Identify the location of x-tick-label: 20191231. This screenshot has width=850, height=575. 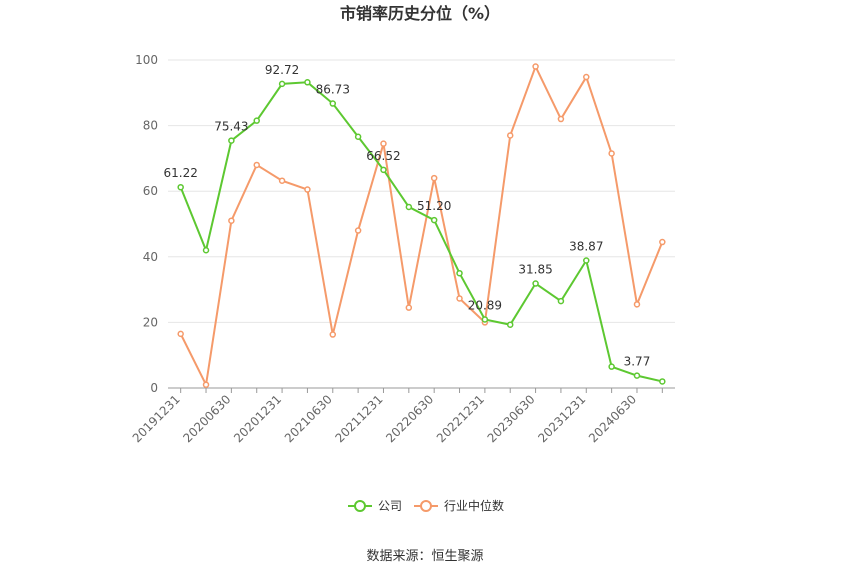
(156, 418).